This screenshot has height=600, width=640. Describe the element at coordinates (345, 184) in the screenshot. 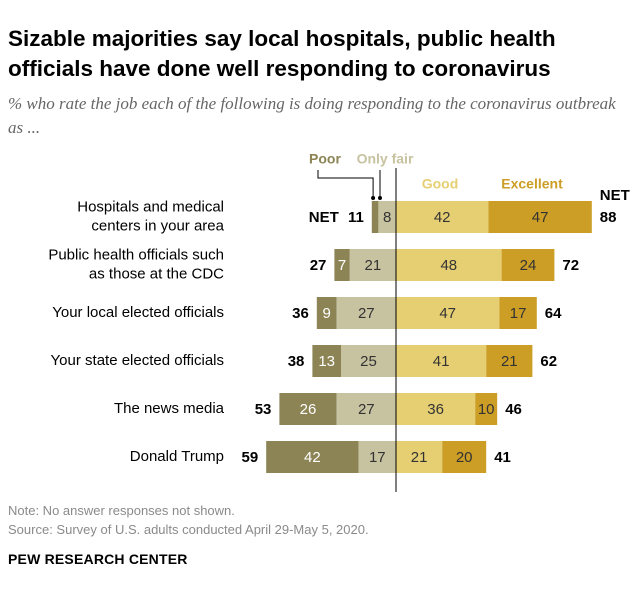

I see `leader-line-poor` at that location.